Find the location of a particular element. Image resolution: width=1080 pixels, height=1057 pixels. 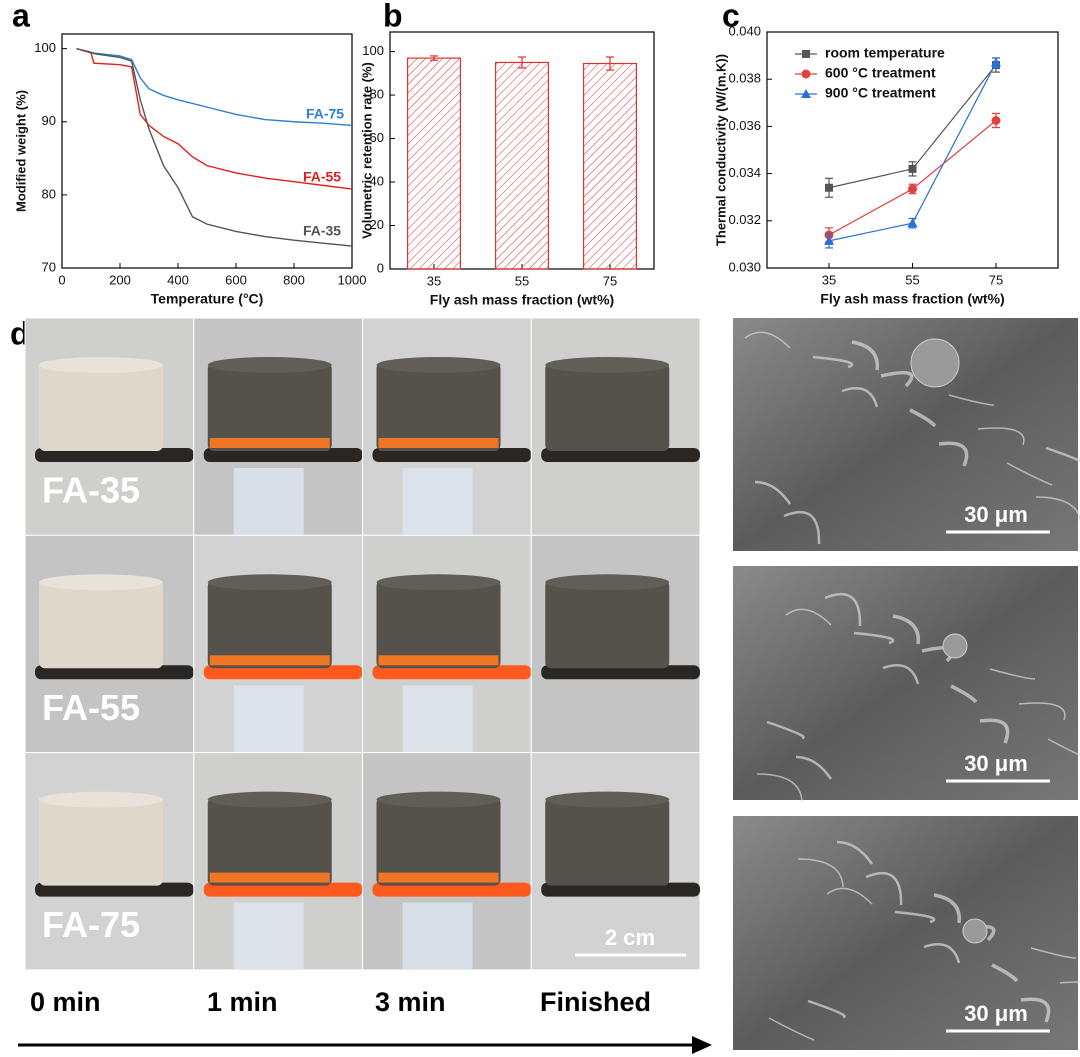

x-tick-label: 400 is located at coordinates (178, 279).